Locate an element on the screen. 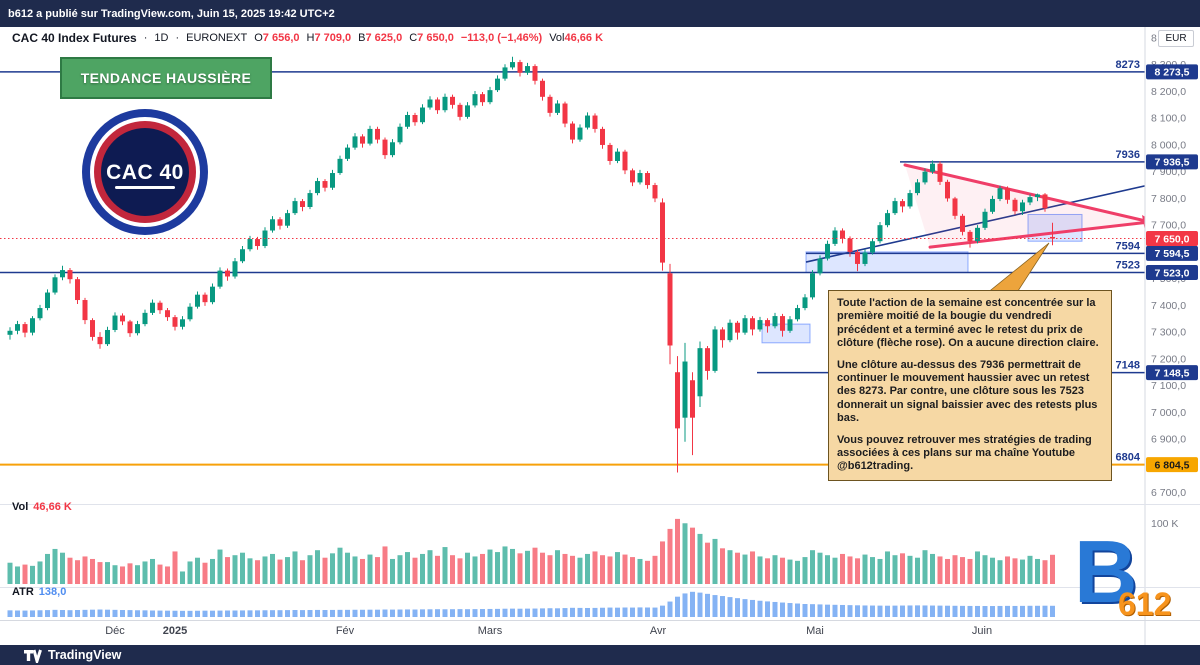 This screenshot has width=1200, height=665. open-value: O 7 656,0 is located at coordinates (277, 38).